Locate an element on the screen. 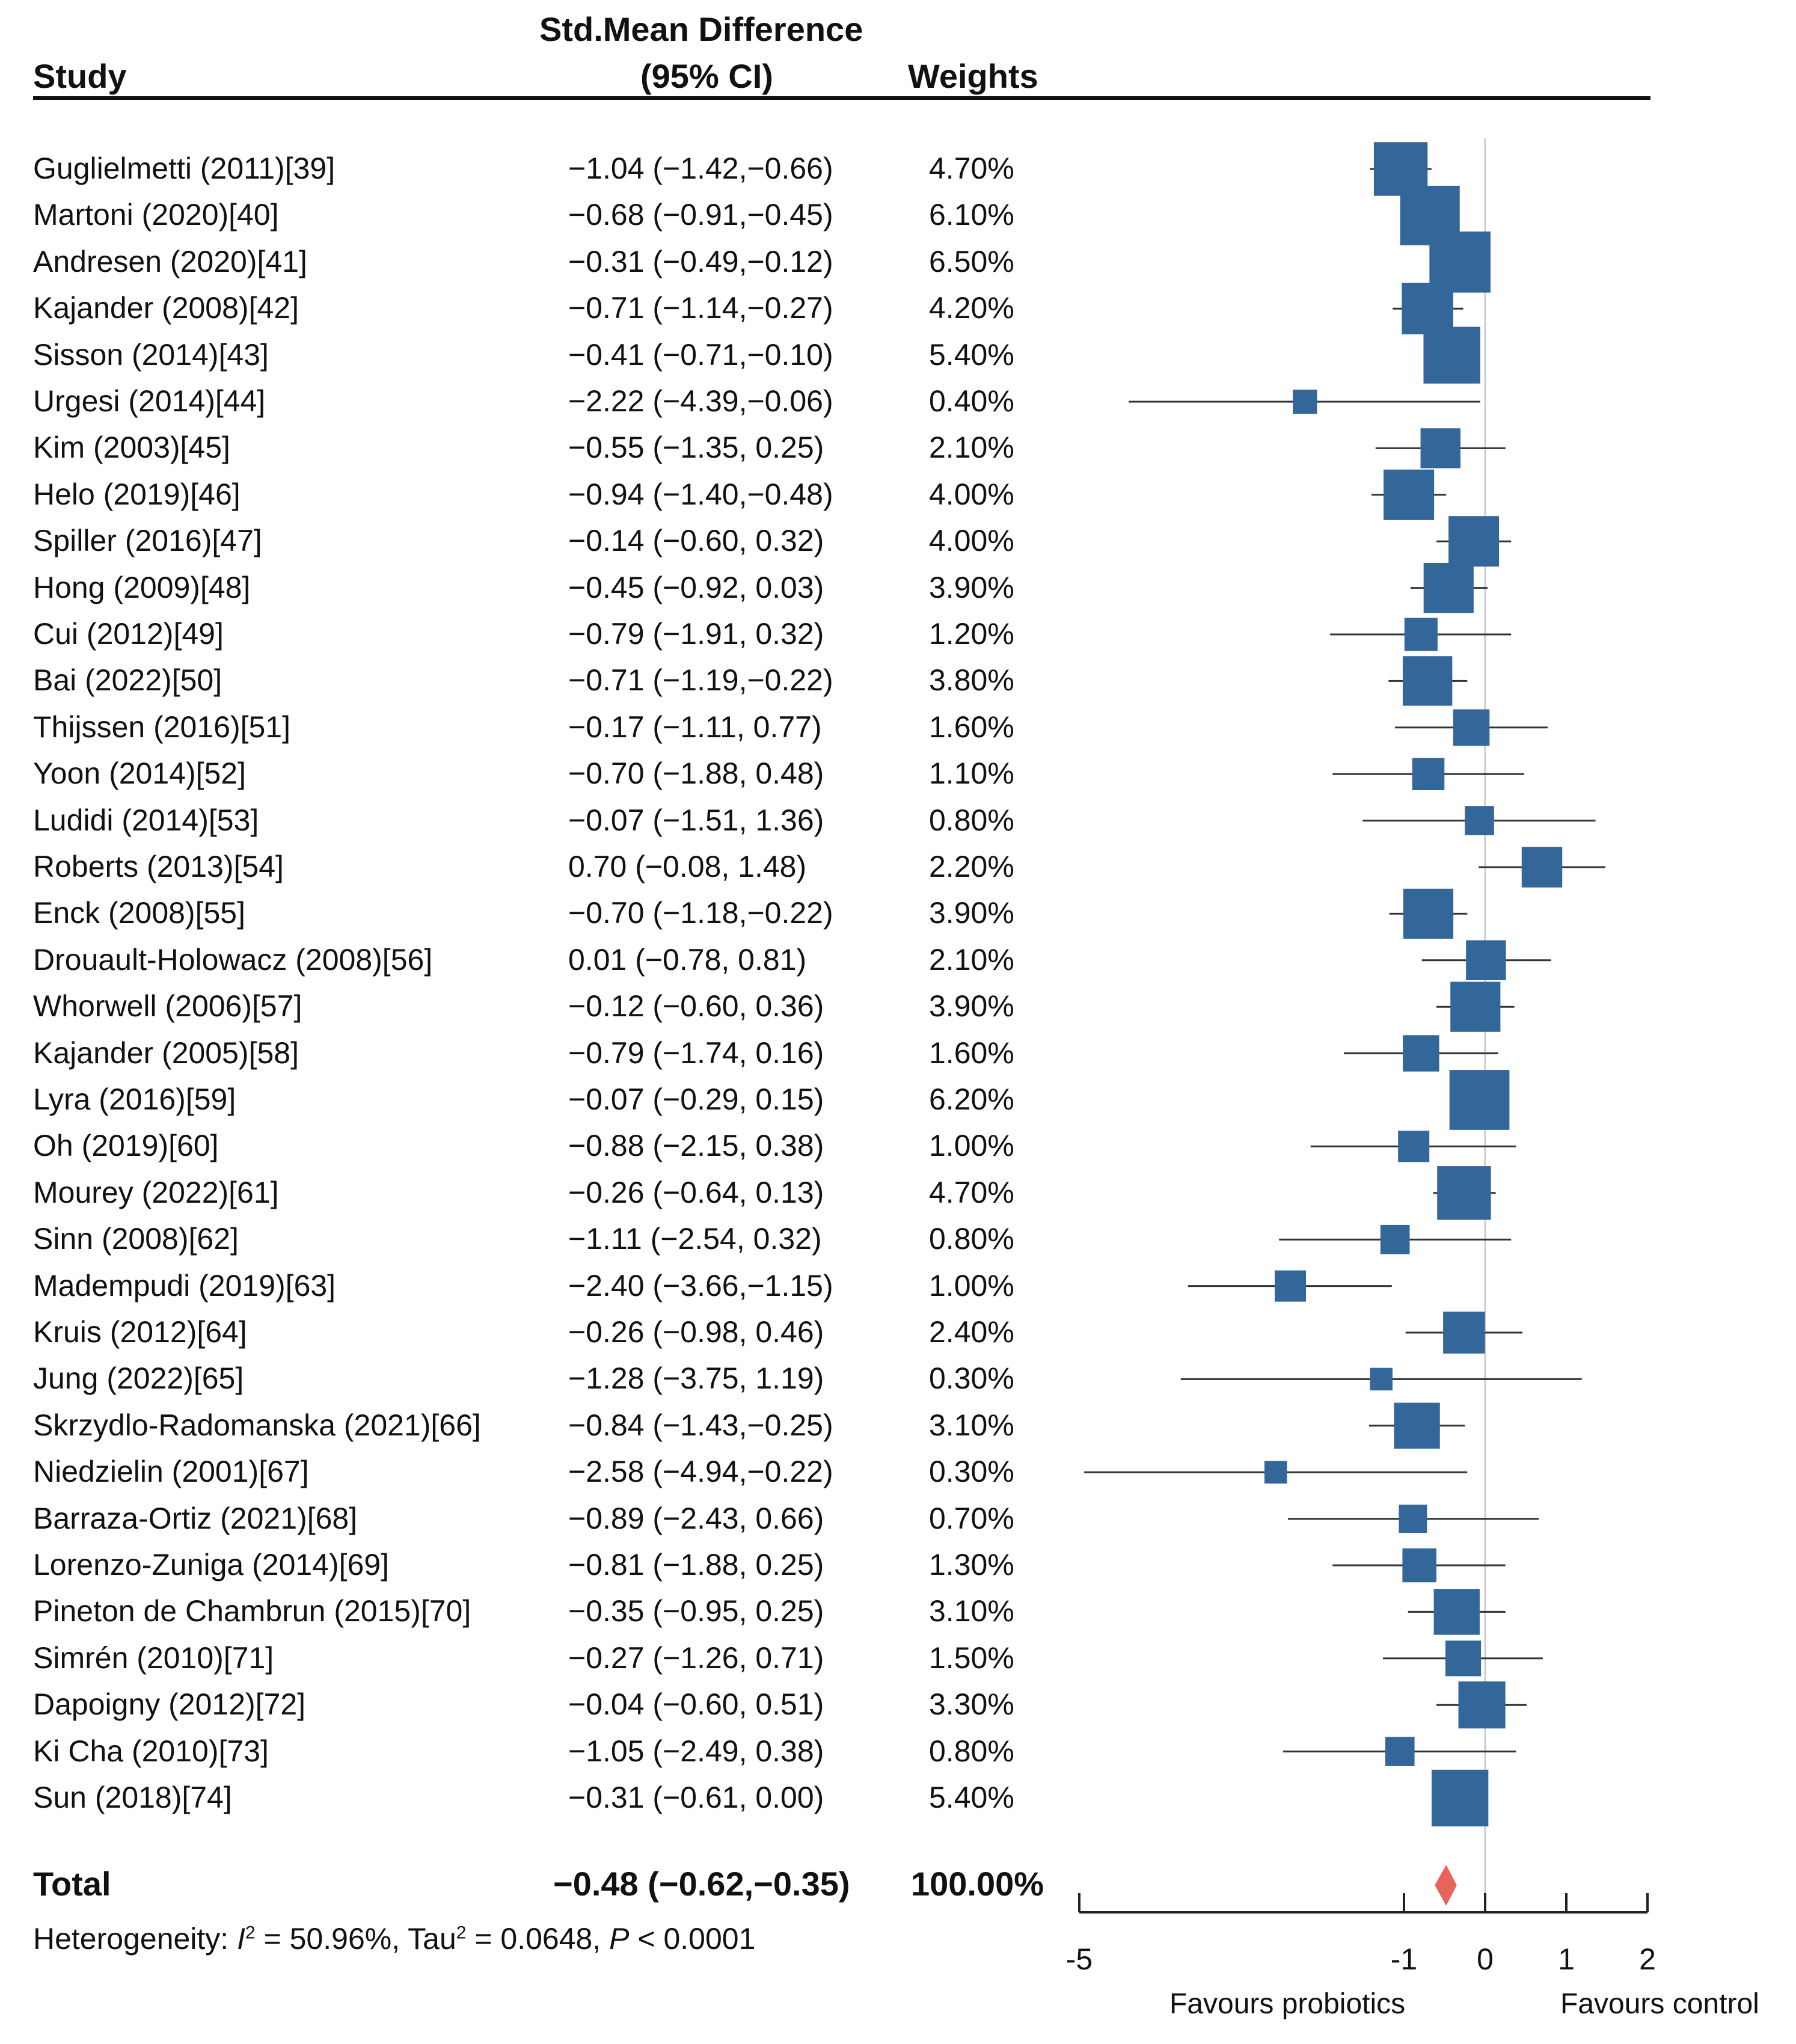 This screenshot has height=2044, width=1796. study-ci: −2.58 (−4.94,−0.22) is located at coordinates (700, 1472).